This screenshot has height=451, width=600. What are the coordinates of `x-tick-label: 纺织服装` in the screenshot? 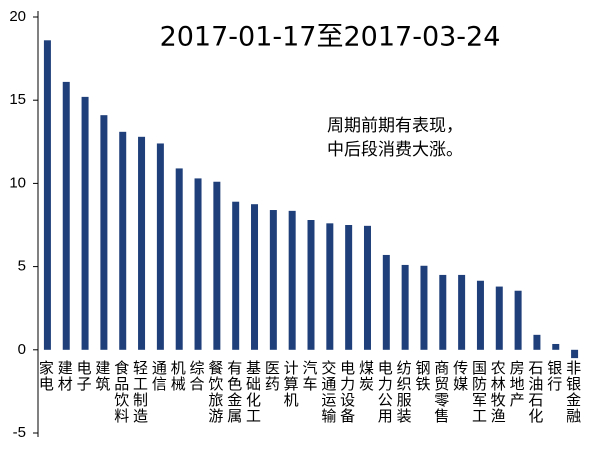 It's located at (404, 392).